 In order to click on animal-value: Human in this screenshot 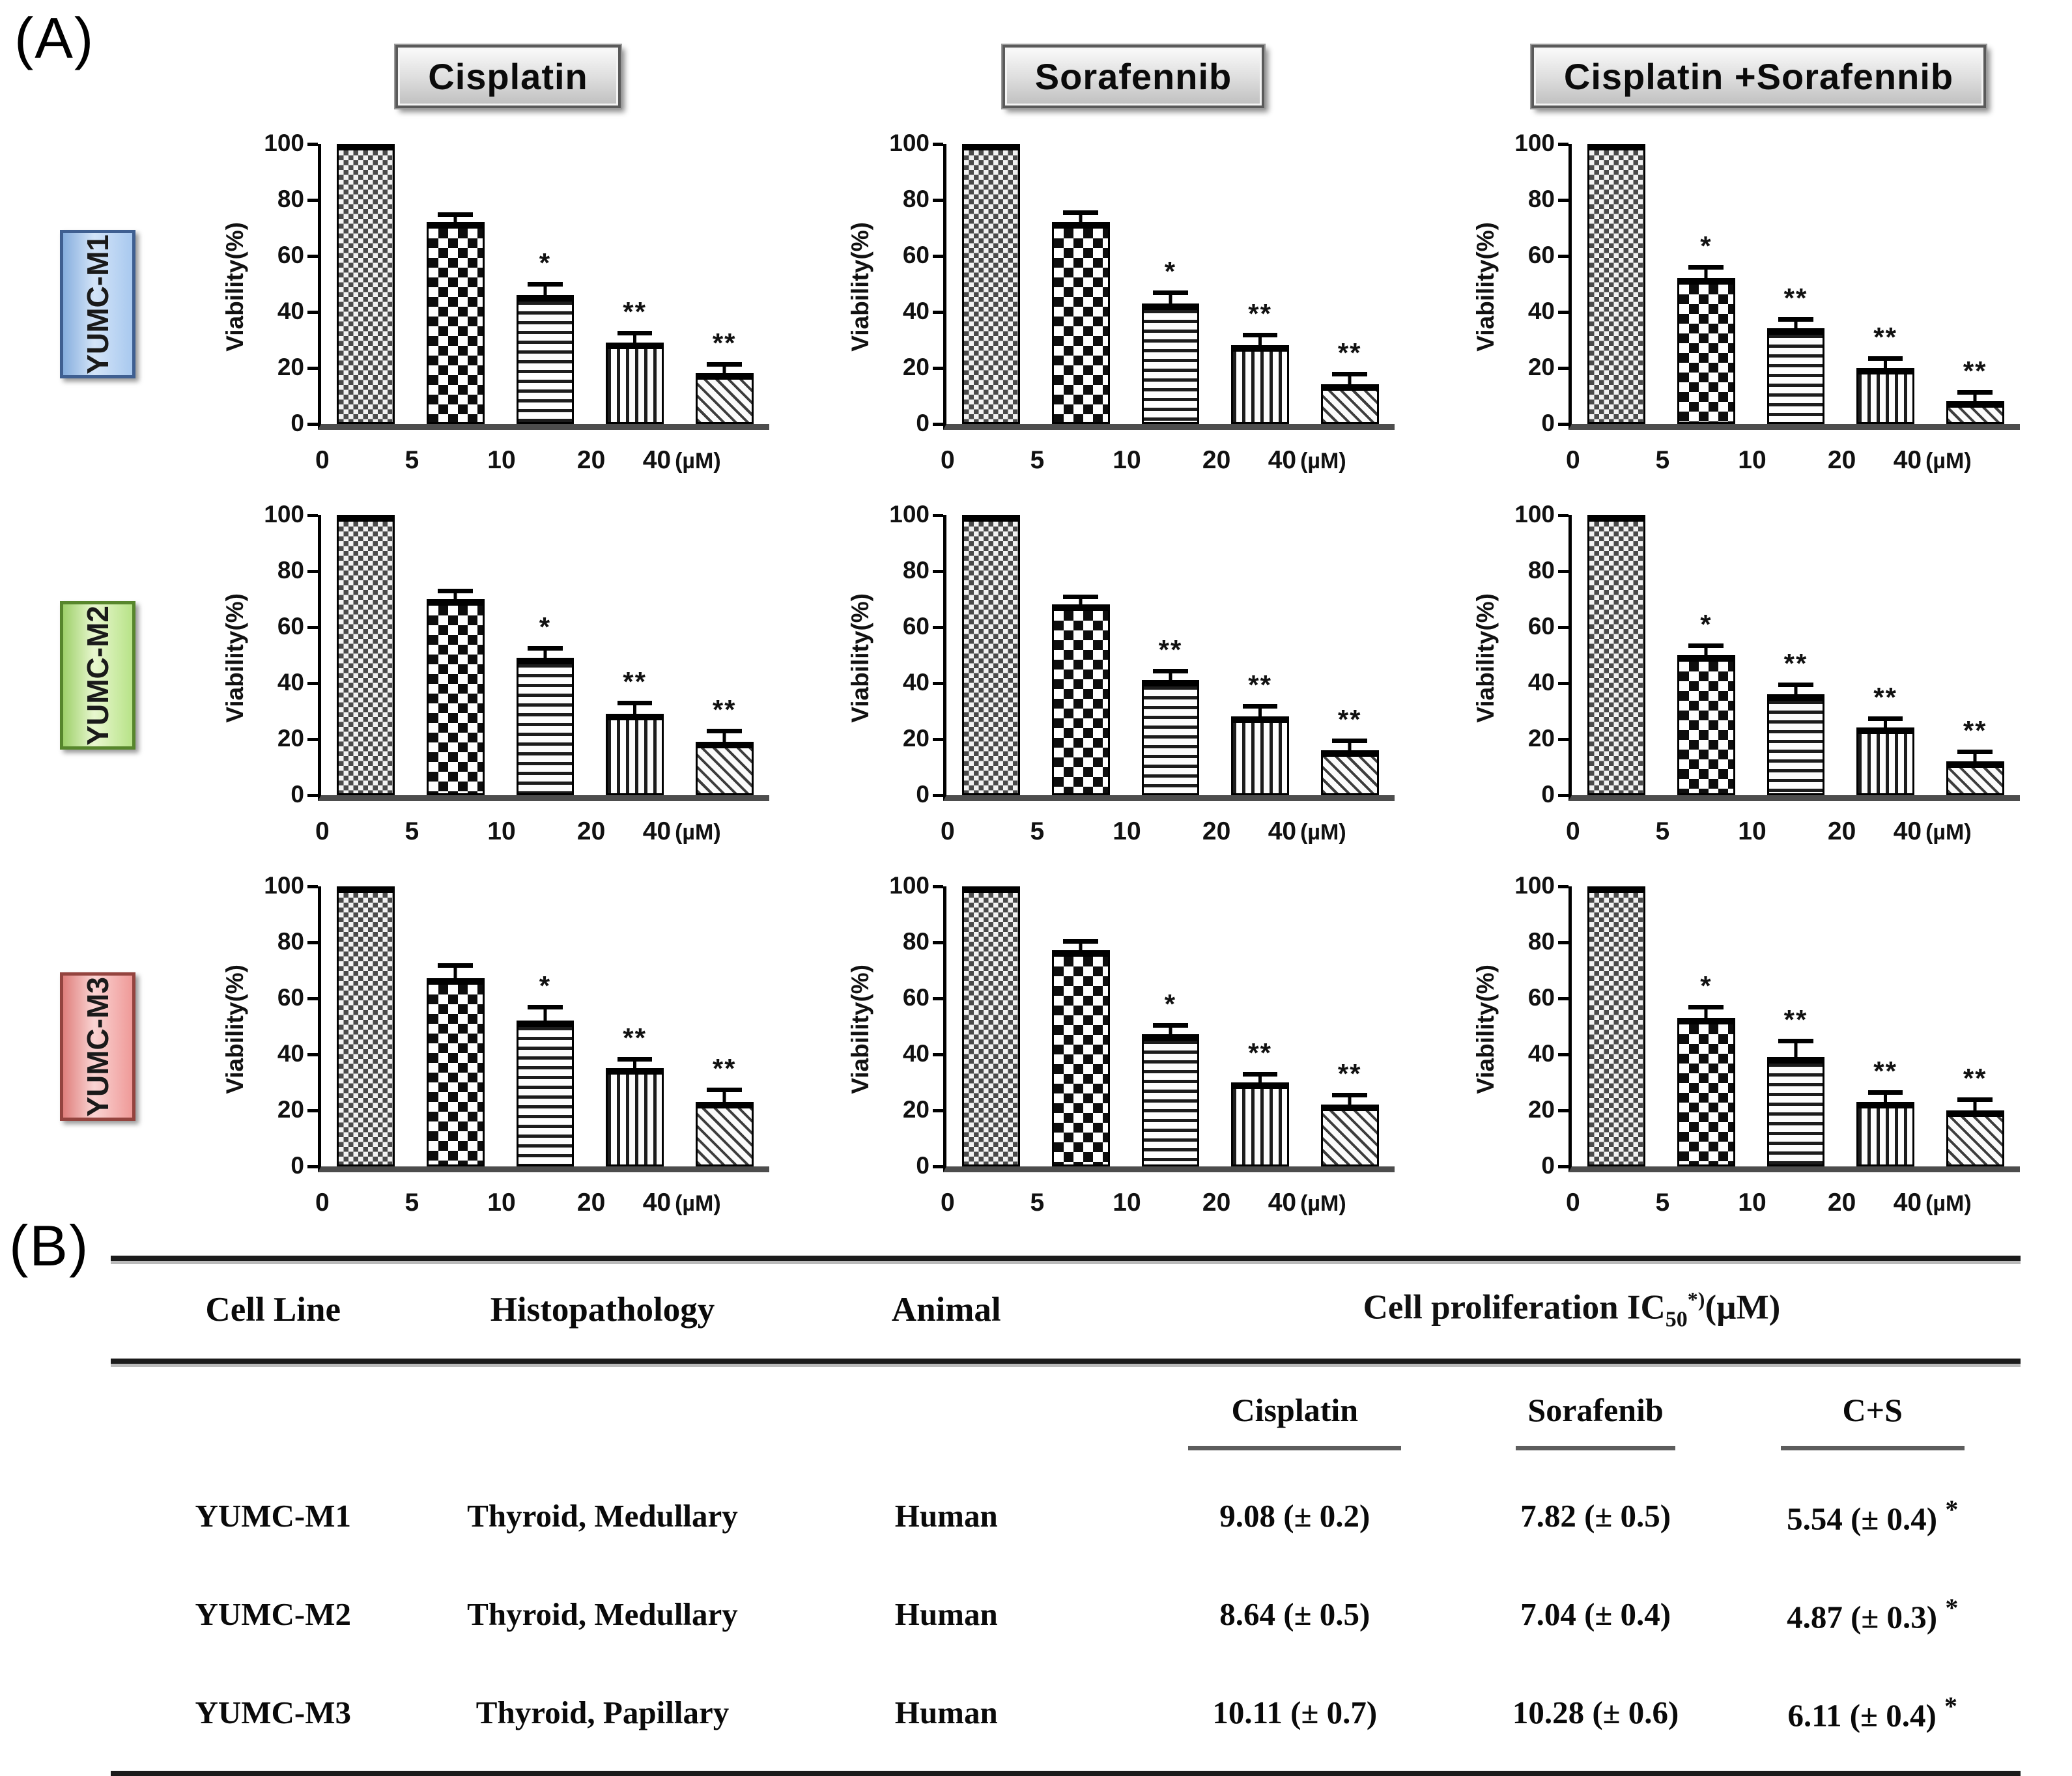, I will do `click(946, 1614)`.